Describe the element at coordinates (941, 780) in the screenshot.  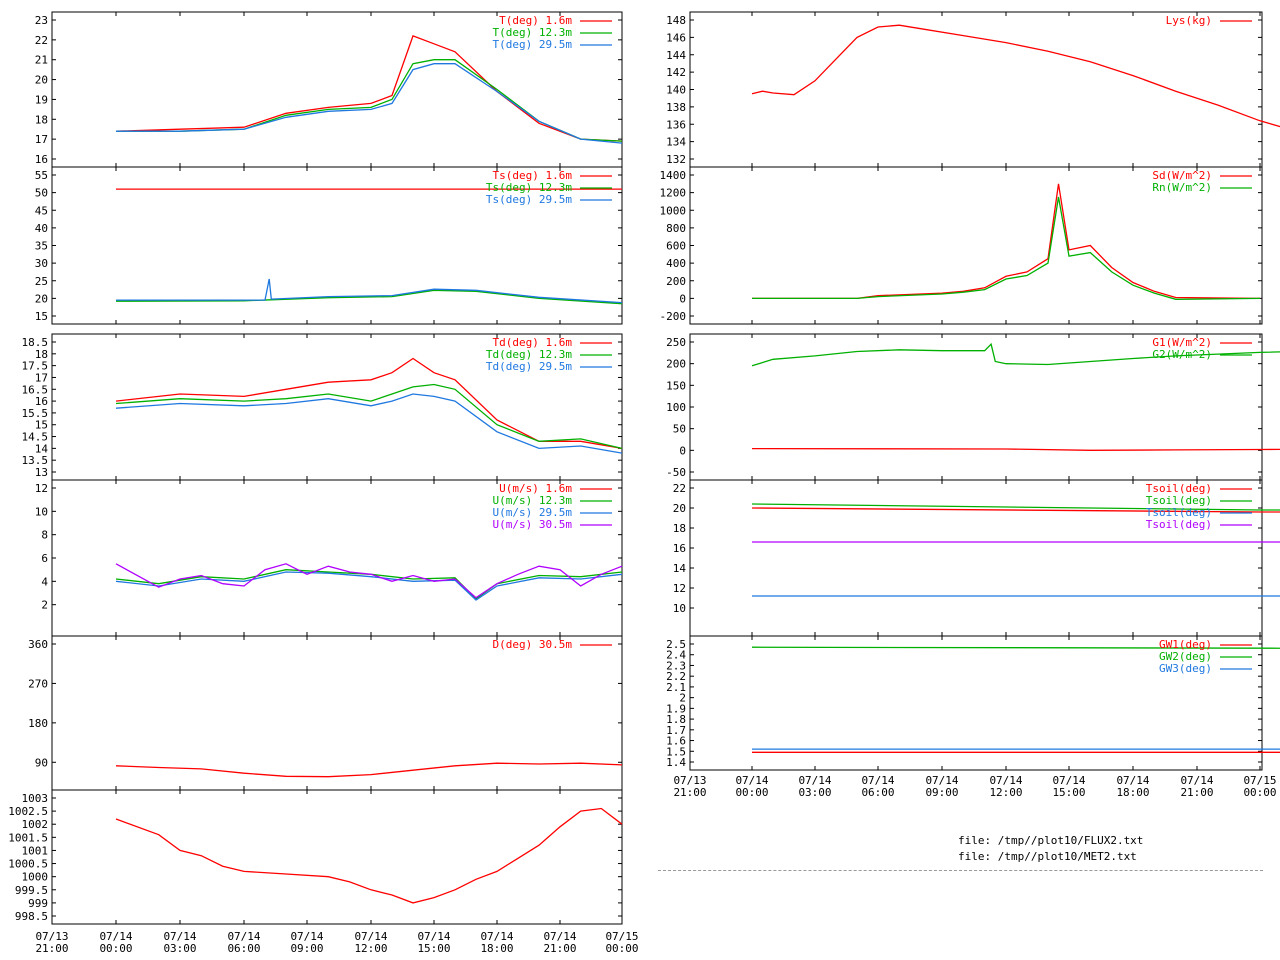
I see `xaxis-right-date-4: 07/14` at that location.